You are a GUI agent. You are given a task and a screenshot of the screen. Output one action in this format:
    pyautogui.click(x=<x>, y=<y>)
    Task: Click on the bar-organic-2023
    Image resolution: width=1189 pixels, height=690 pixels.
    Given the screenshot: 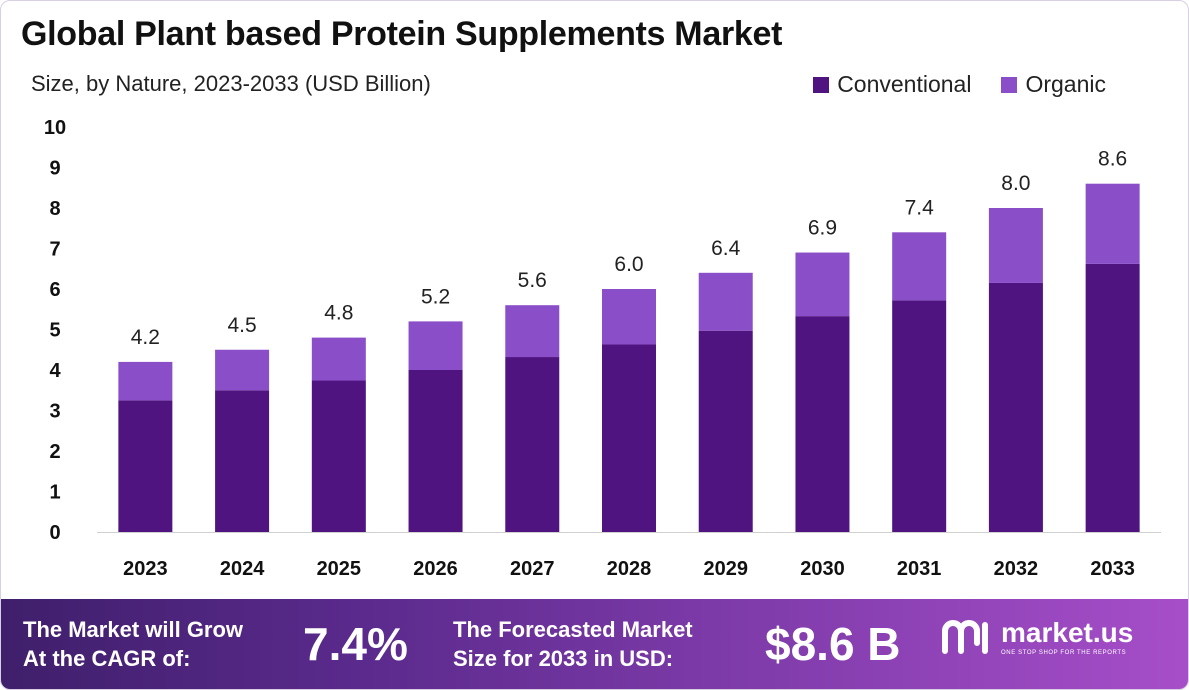 What is the action you would take?
    pyautogui.click(x=145, y=381)
    